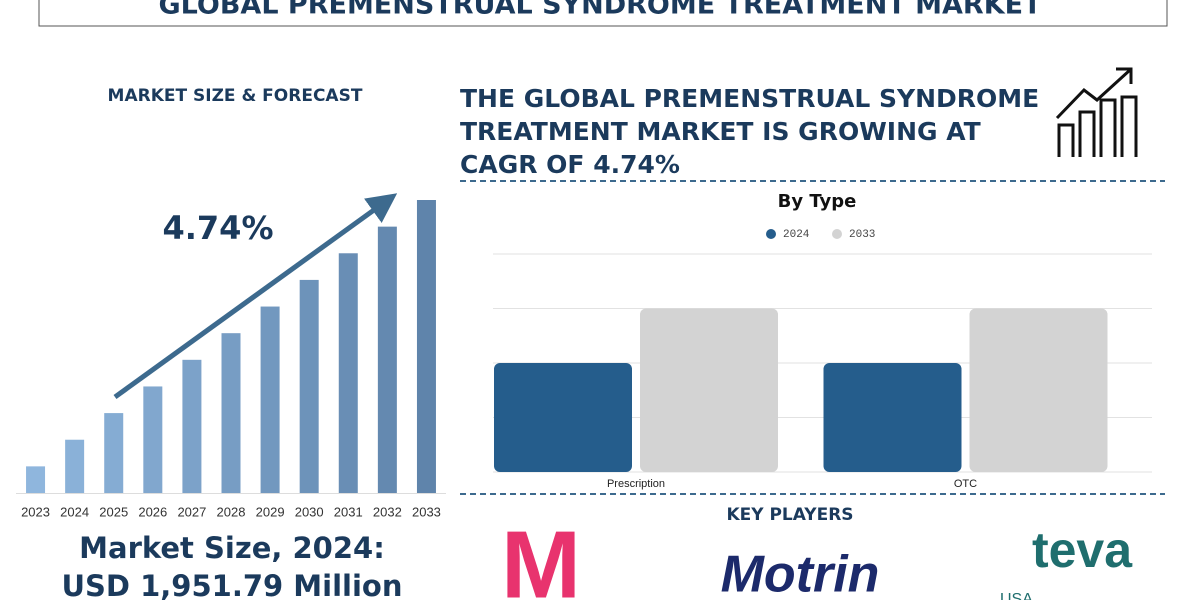 This screenshot has width=1200, height=600. I want to click on x-tick-label: 2032, so click(387, 511).